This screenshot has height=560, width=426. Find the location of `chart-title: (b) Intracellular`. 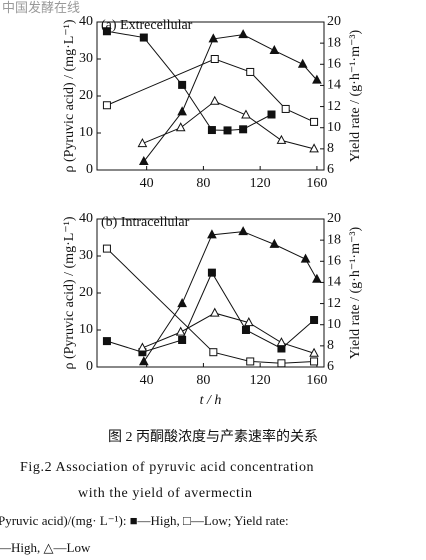

chart-title: (b) Intracellular is located at coordinates (145, 222).